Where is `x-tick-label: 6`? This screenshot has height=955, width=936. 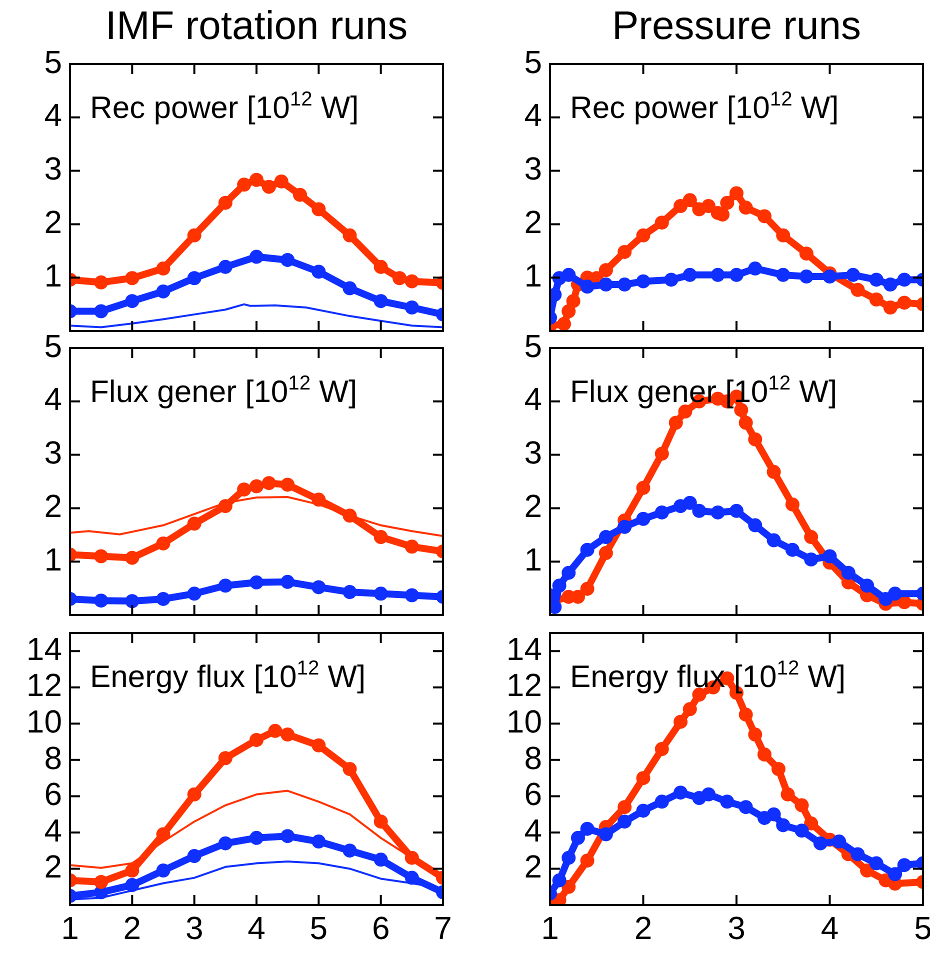 x-tick-label: 6 is located at coordinates (381, 928).